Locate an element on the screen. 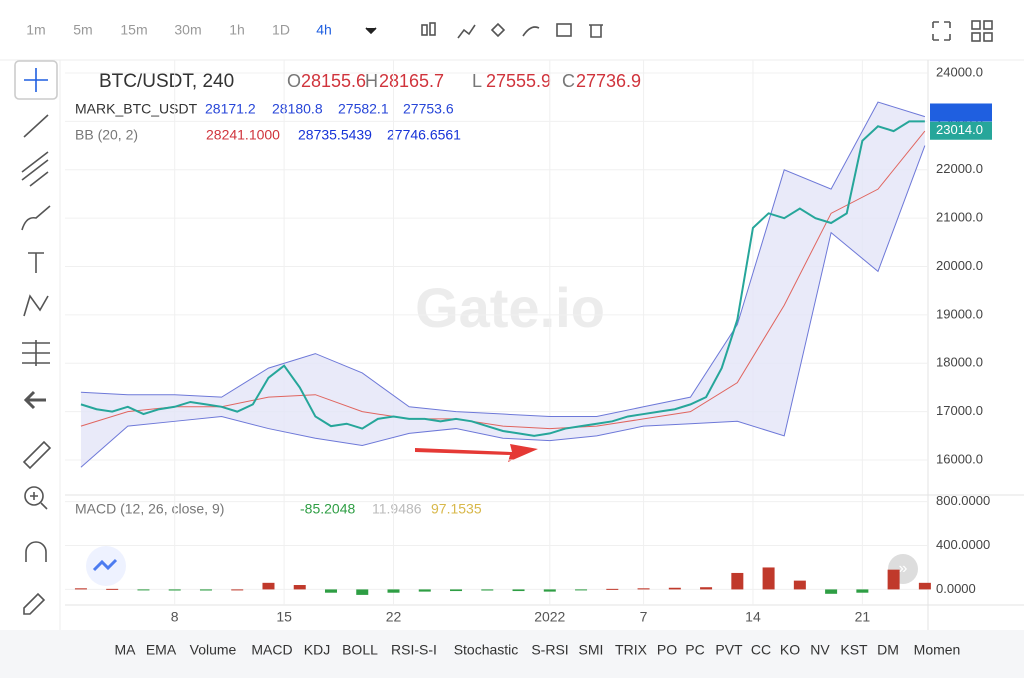  indicator-button: PC is located at coordinates (694, 650).